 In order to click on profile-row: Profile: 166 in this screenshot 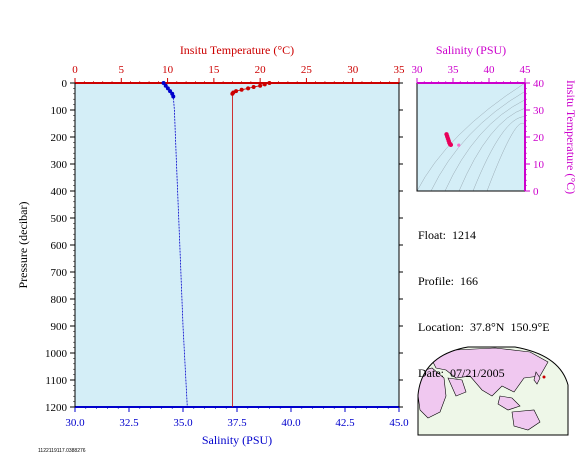, I will do `click(484, 281)`.